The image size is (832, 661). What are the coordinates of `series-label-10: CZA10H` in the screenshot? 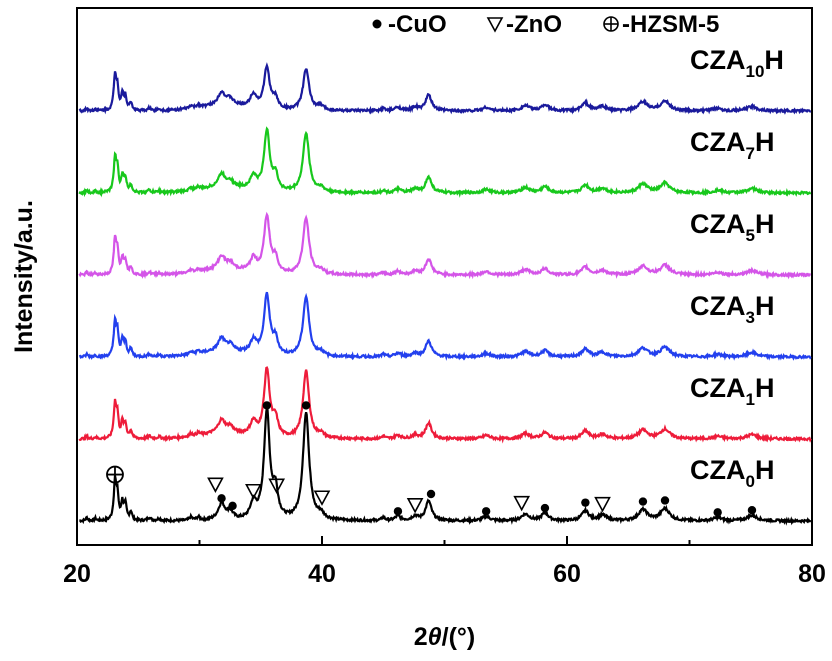 It's located at (737, 63).